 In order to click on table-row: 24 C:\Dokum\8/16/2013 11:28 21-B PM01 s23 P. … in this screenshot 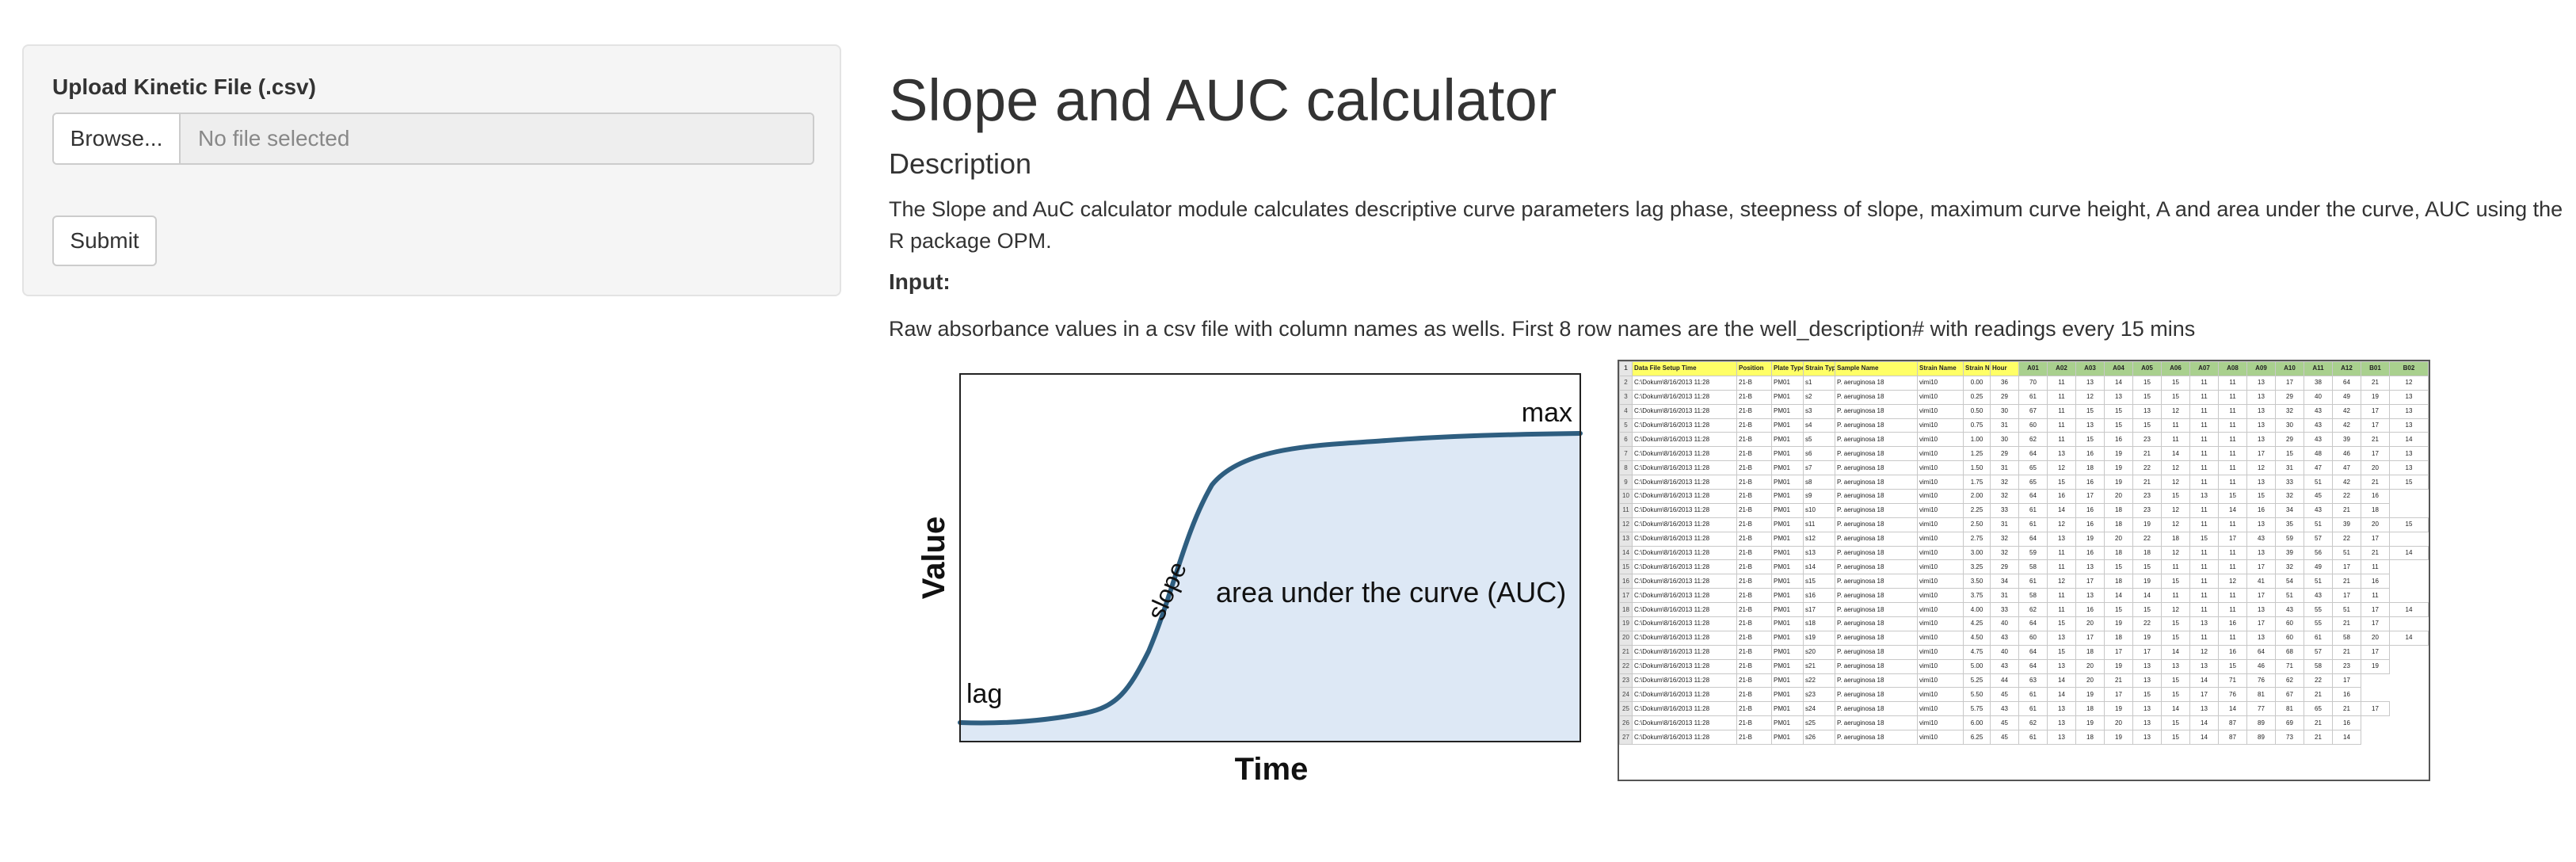, I will do `click(2024, 695)`.